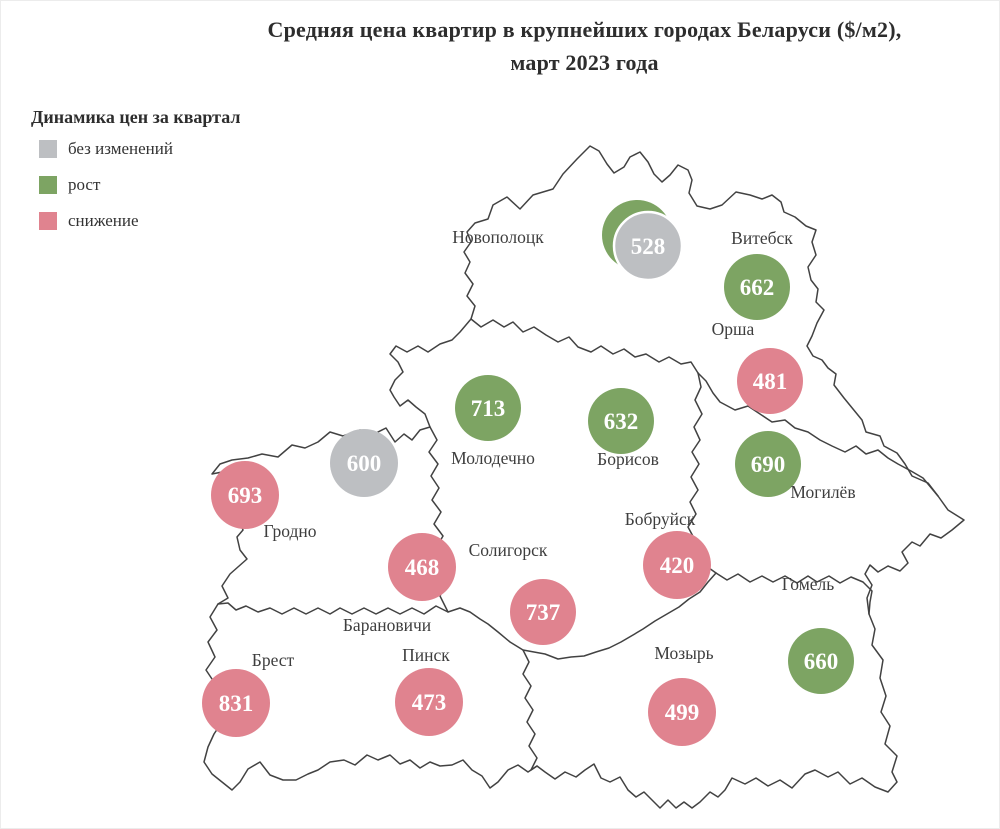  I want to click on legend-title: Динамика цен за квартал, so click(136, 117).